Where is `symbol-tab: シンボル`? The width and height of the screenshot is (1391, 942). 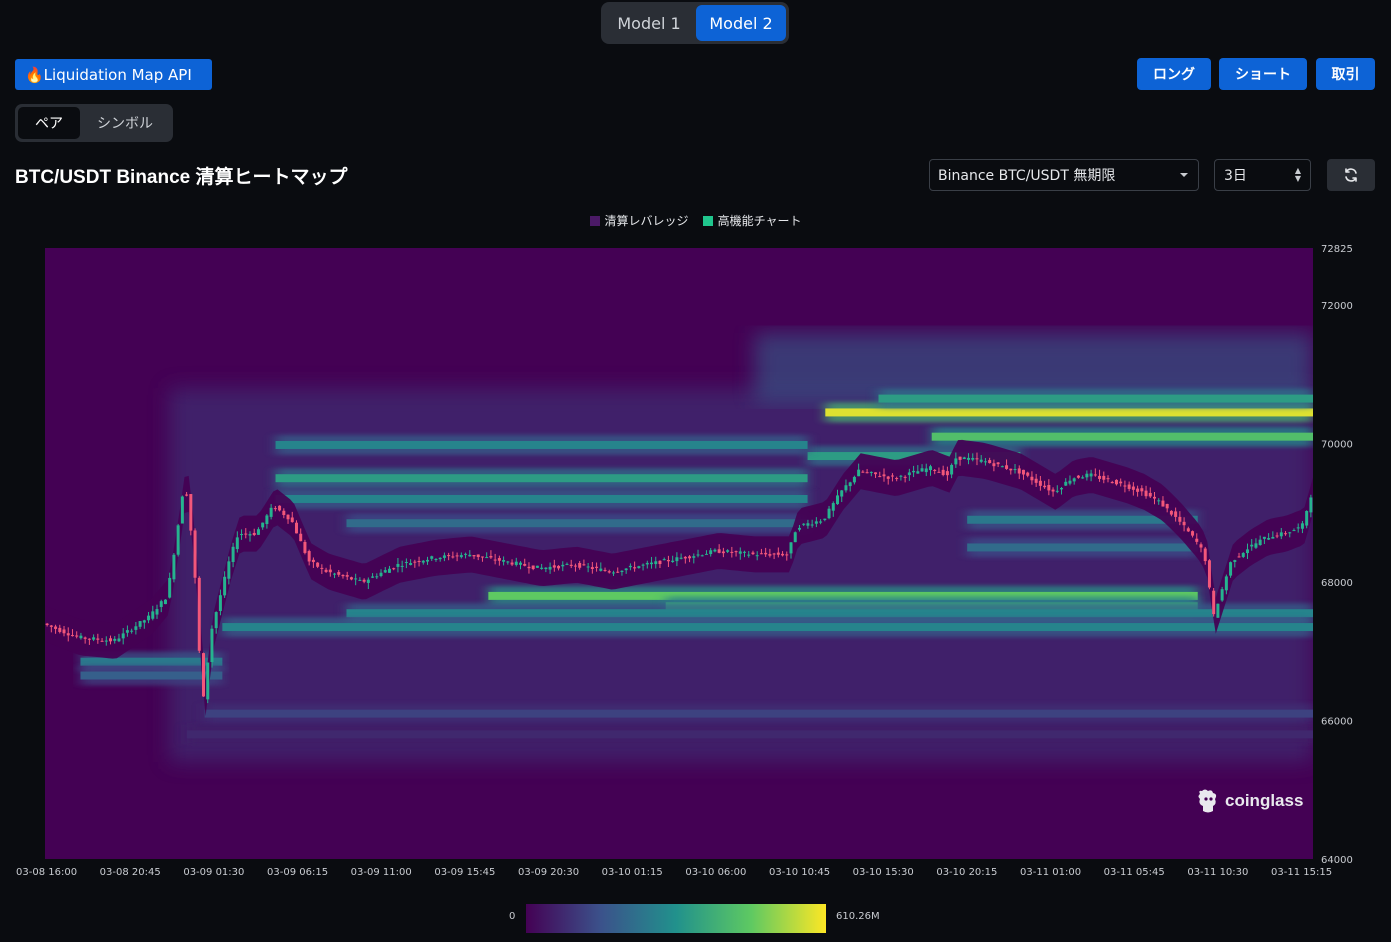
symbol-tab: シンボル is located at coordinates (125, 124).